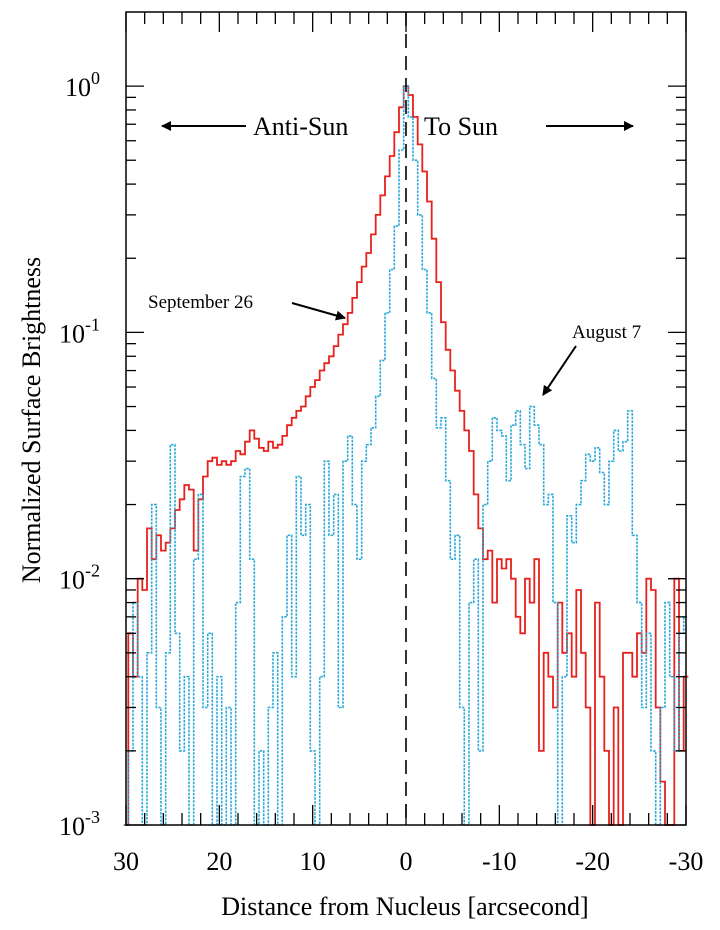 This screenshot has height=930, width=720. What do you see at coordinates (31, 420) in the screenshot?
I see `y-axis-label: Normalized Surface Brightness` at bounding box center [31, 420].